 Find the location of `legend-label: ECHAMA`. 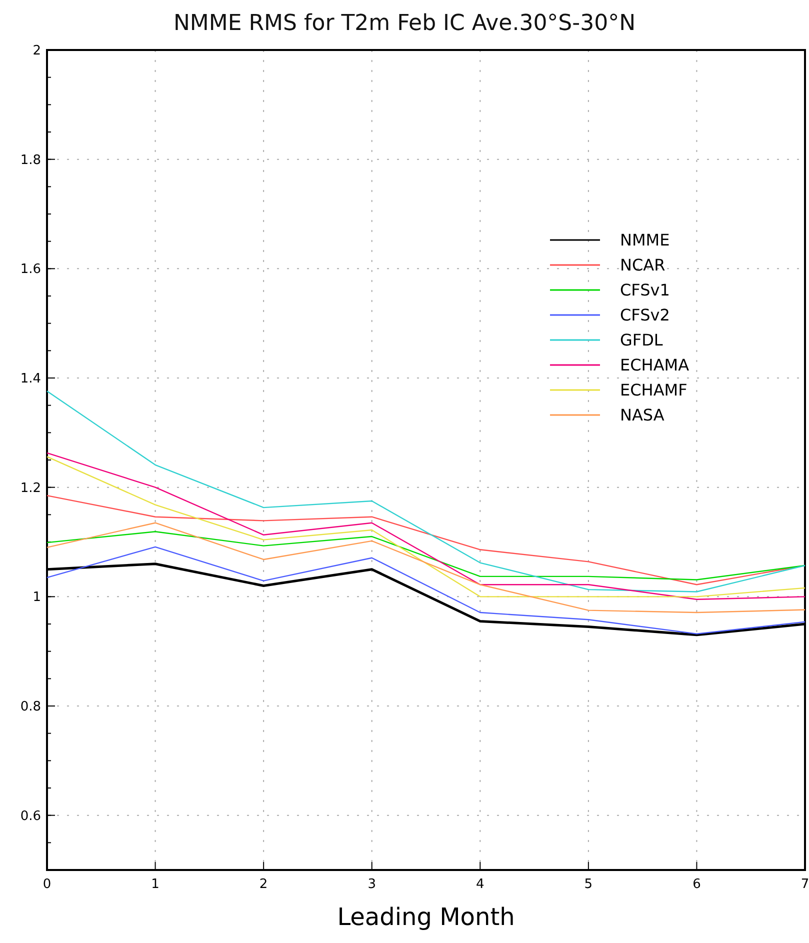

legend-label: ECHAMA is located at coordinates (655, 365).